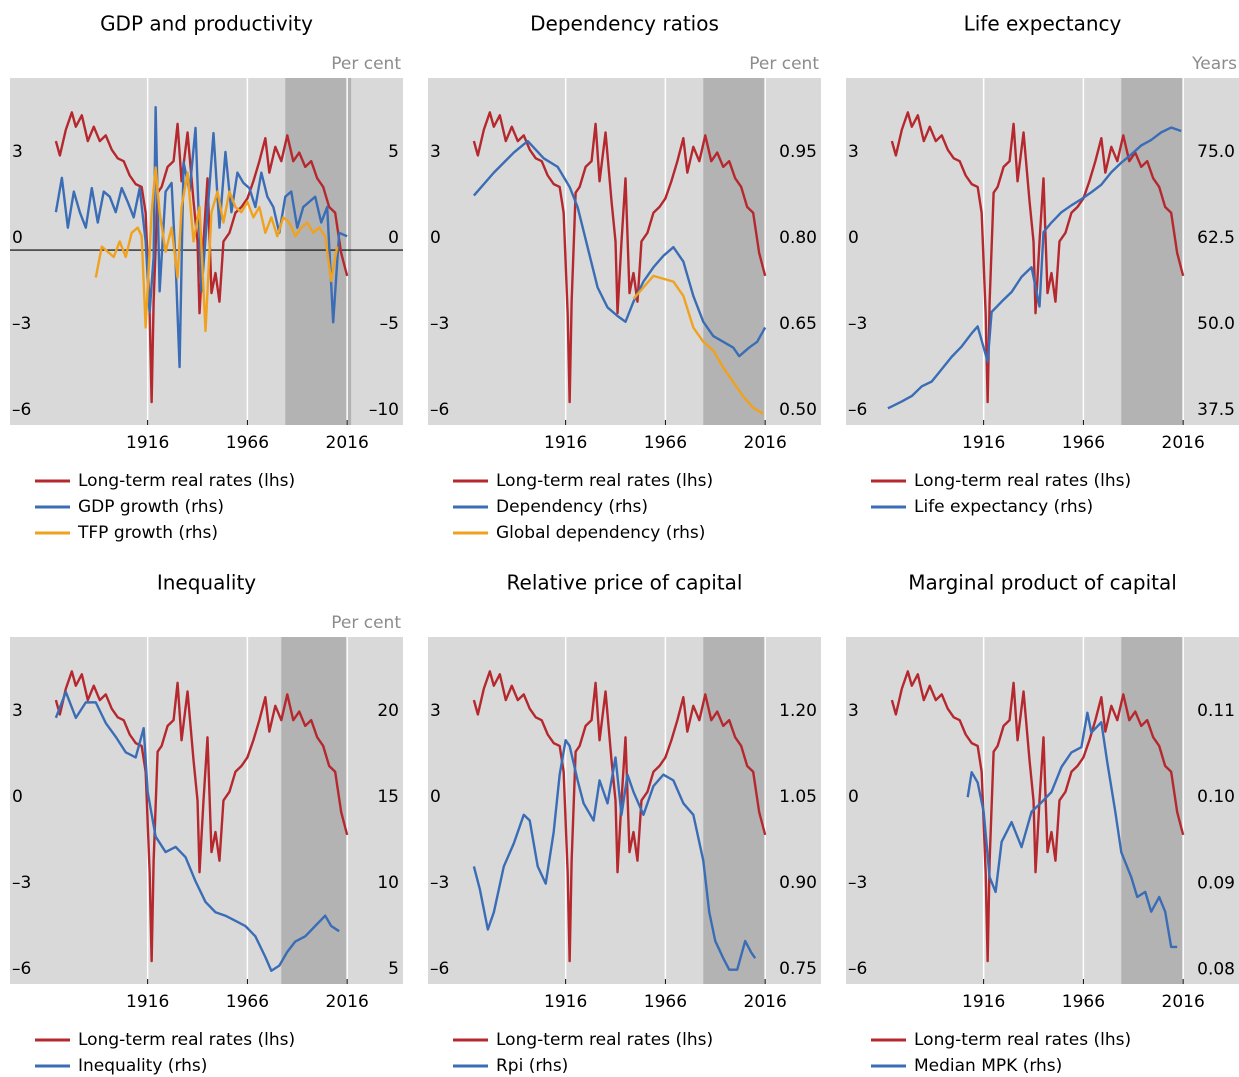 The width and height of the screenshot is (1239, 1077). Describe the element at coordinates (388, 883) in the screenshot. I see `y2-tick-label: 10` at that location.